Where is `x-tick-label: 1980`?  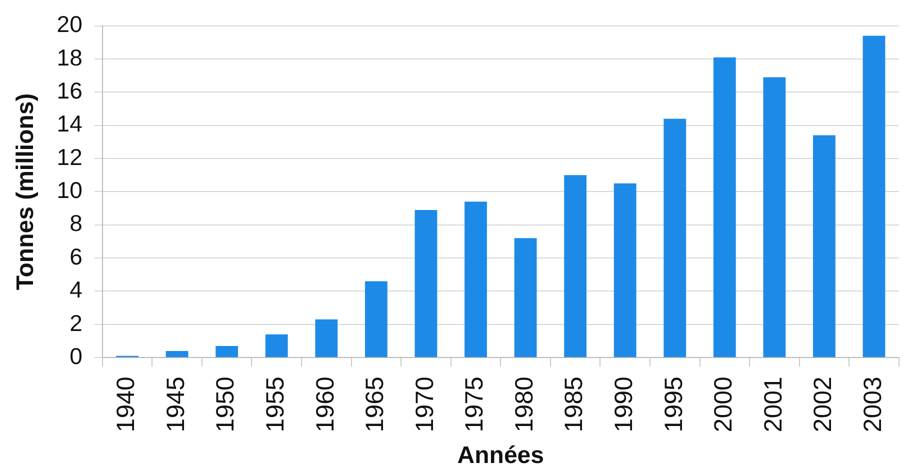
x-tick-label: 1980 is located at coordinates (524, 404).